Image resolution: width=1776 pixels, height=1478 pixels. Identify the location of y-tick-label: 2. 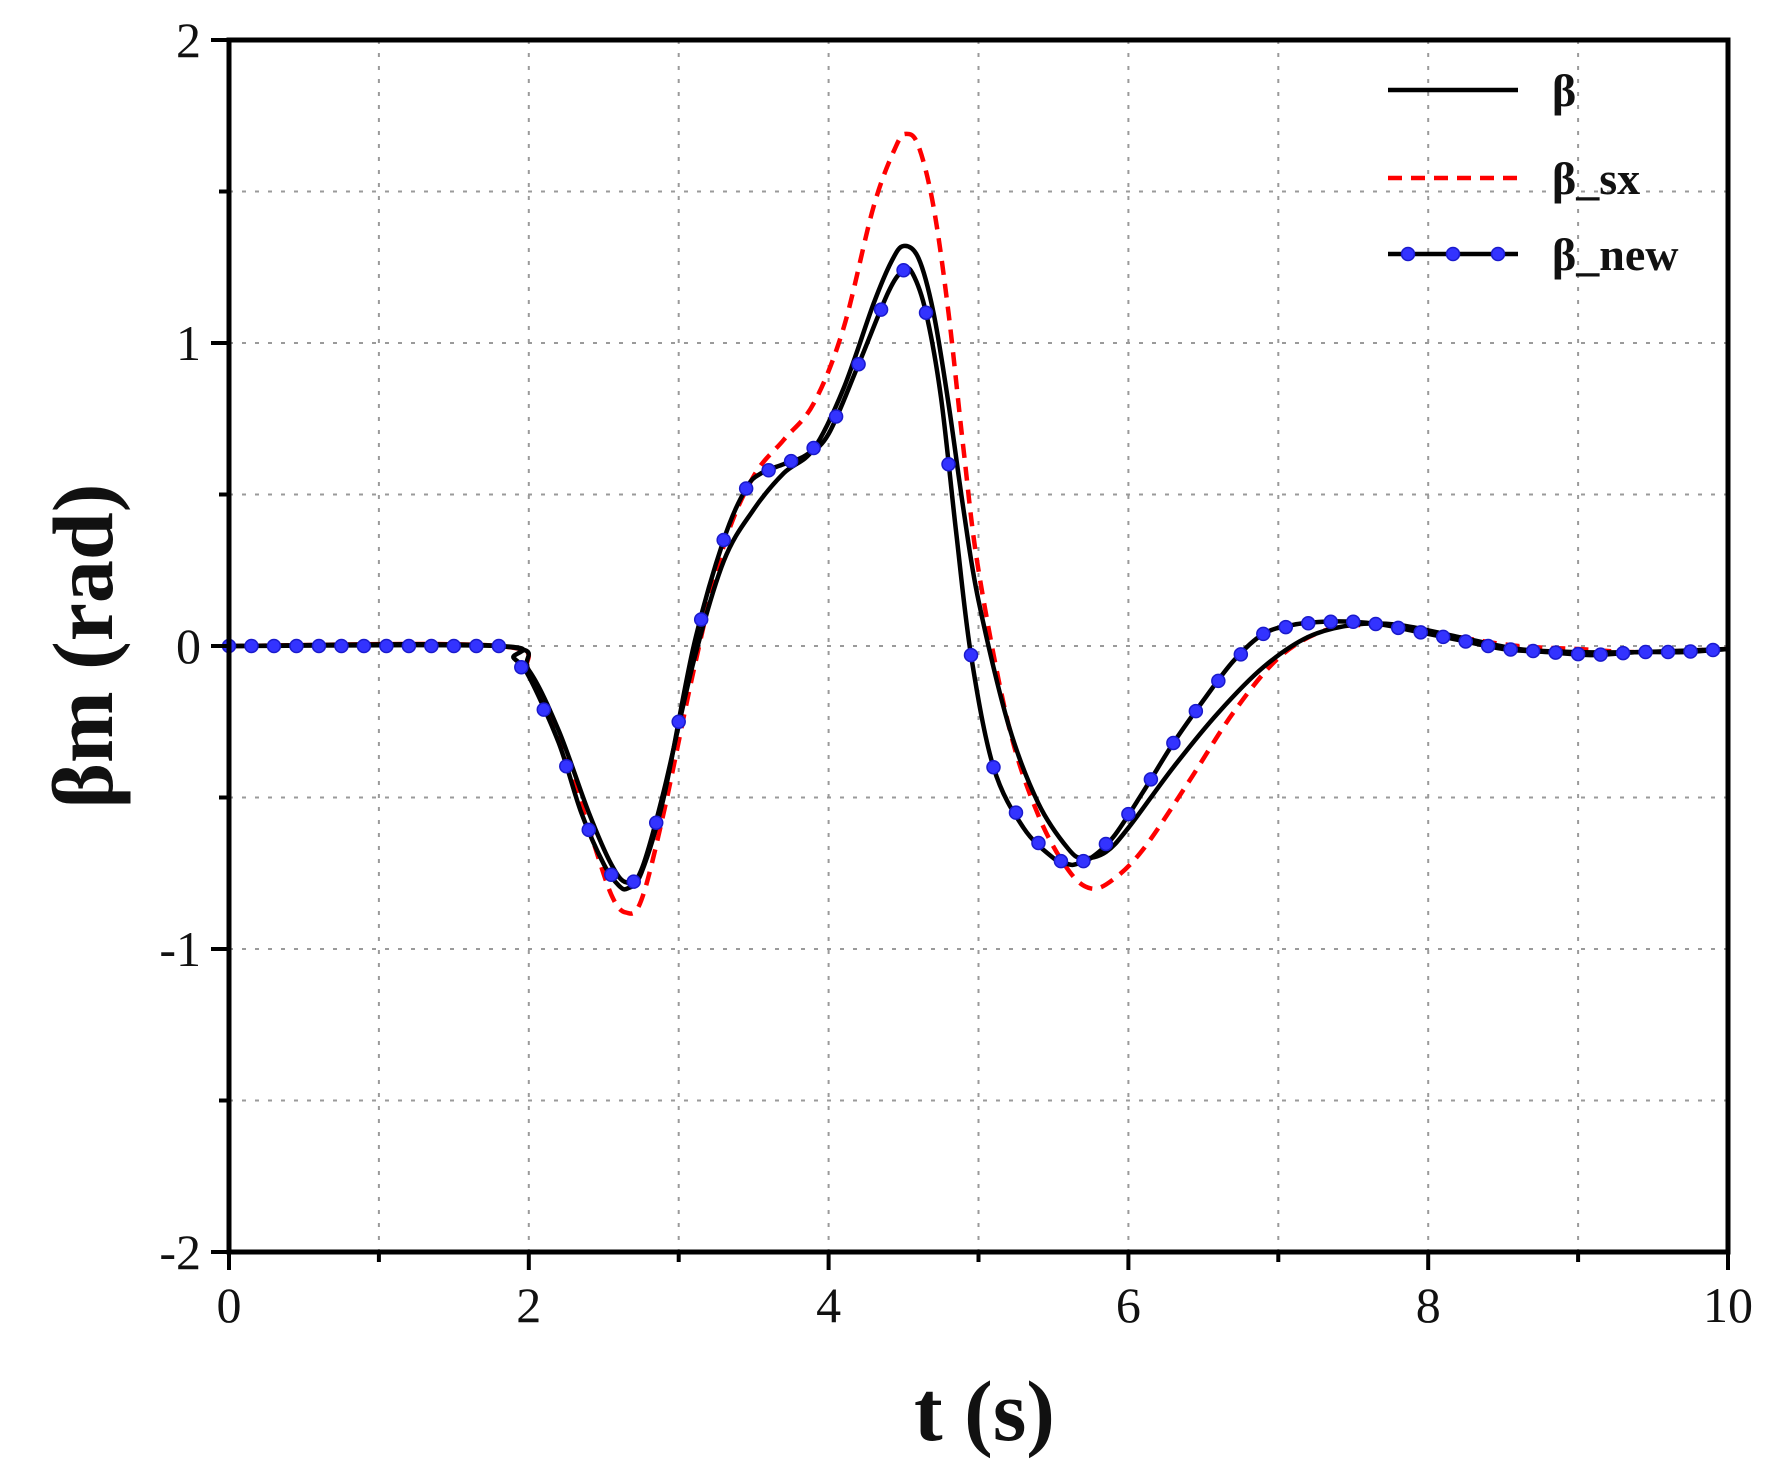
(188, 40).